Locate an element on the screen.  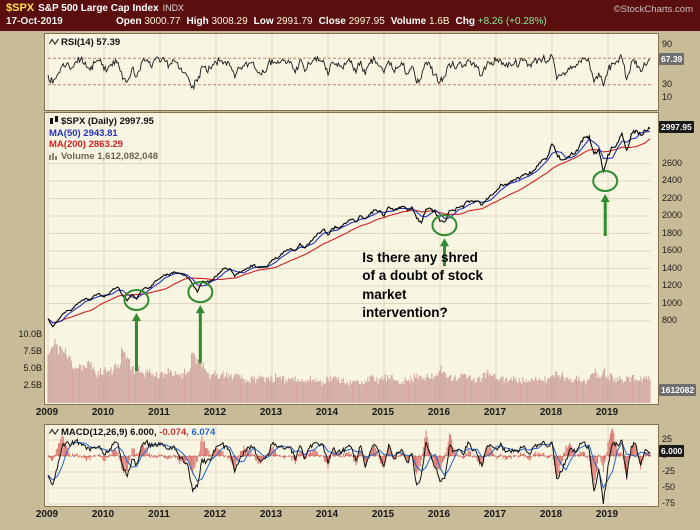
high-value: 3008.29 is located at coordinates (229, 21).